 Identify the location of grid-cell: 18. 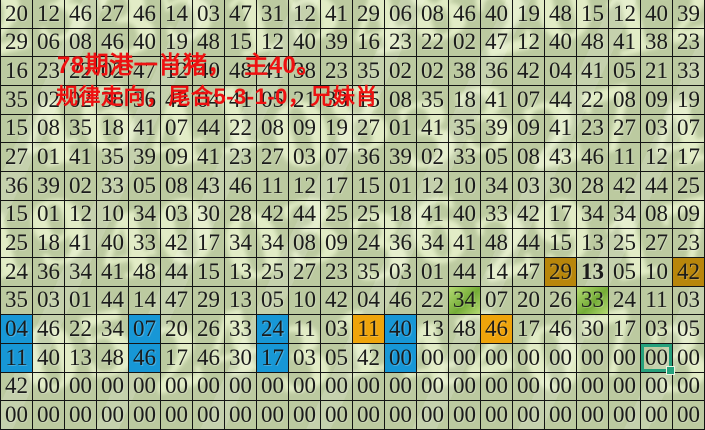
(465, 100).